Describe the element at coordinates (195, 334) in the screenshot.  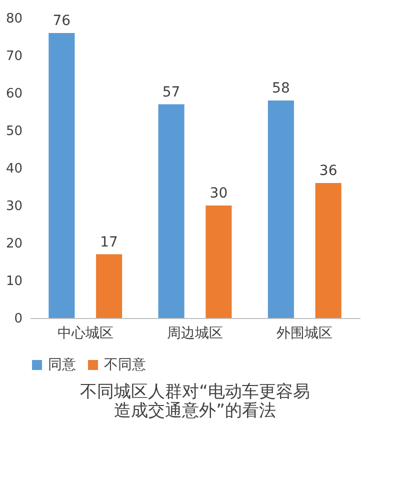
I see `x-tick-label: 周边城区` at that location.